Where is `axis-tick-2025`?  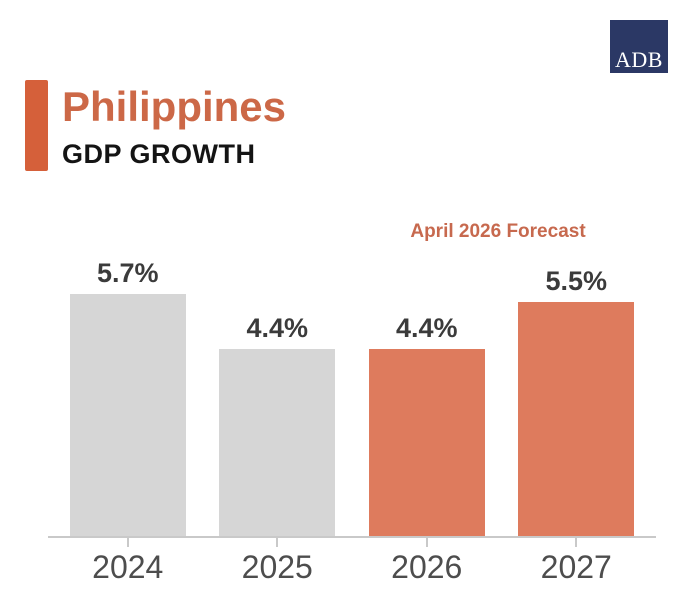
axis-tick-2025 is located at coordinates (277, 542).